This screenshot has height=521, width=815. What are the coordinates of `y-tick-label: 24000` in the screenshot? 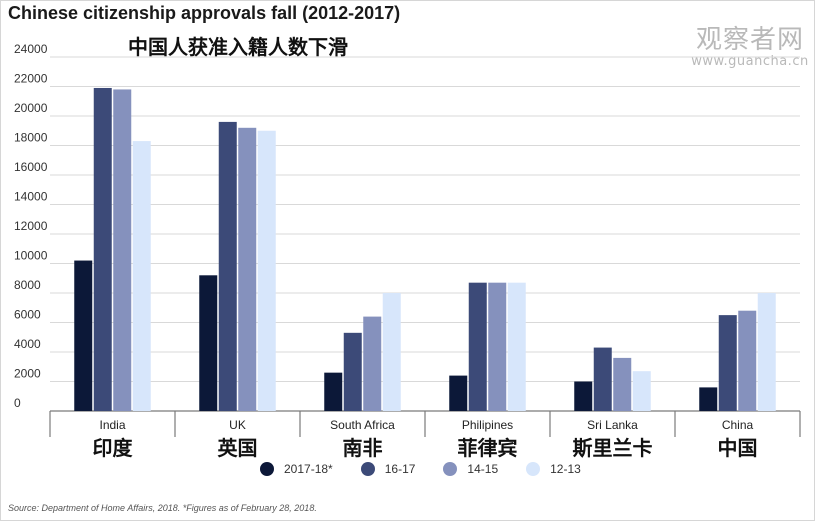 It's located at (31, 49).